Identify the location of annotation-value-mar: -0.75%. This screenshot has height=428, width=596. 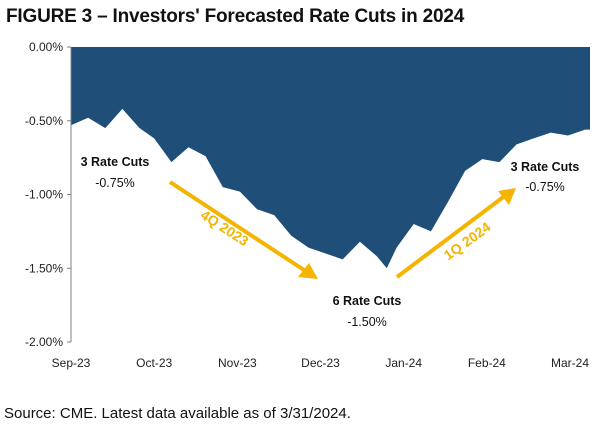
(545, 187).